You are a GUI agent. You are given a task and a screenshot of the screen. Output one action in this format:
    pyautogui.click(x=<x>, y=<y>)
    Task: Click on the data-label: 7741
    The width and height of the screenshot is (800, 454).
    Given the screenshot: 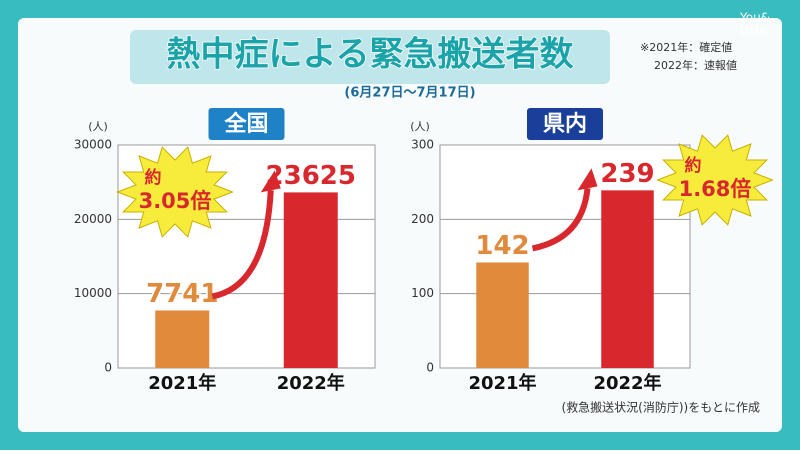 What is the action you would take?
    pyautogui.click(x=182, y=294)
    